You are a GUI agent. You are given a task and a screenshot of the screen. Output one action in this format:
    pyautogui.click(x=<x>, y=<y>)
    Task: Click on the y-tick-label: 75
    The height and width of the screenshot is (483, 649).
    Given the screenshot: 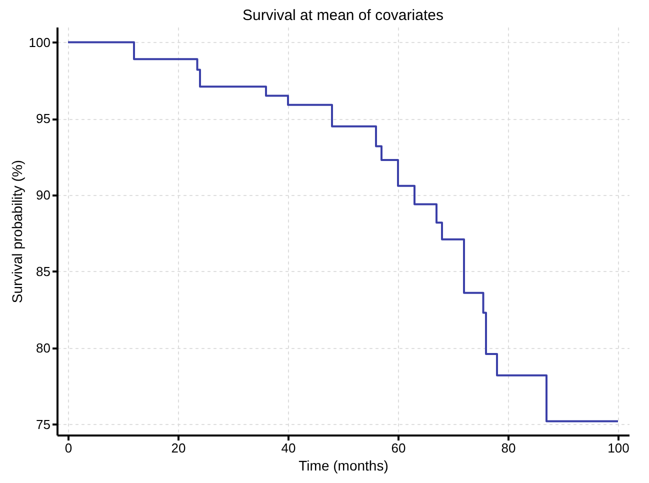 What is the action you would take?
    pyautogui.click(x=43, y=424)
    